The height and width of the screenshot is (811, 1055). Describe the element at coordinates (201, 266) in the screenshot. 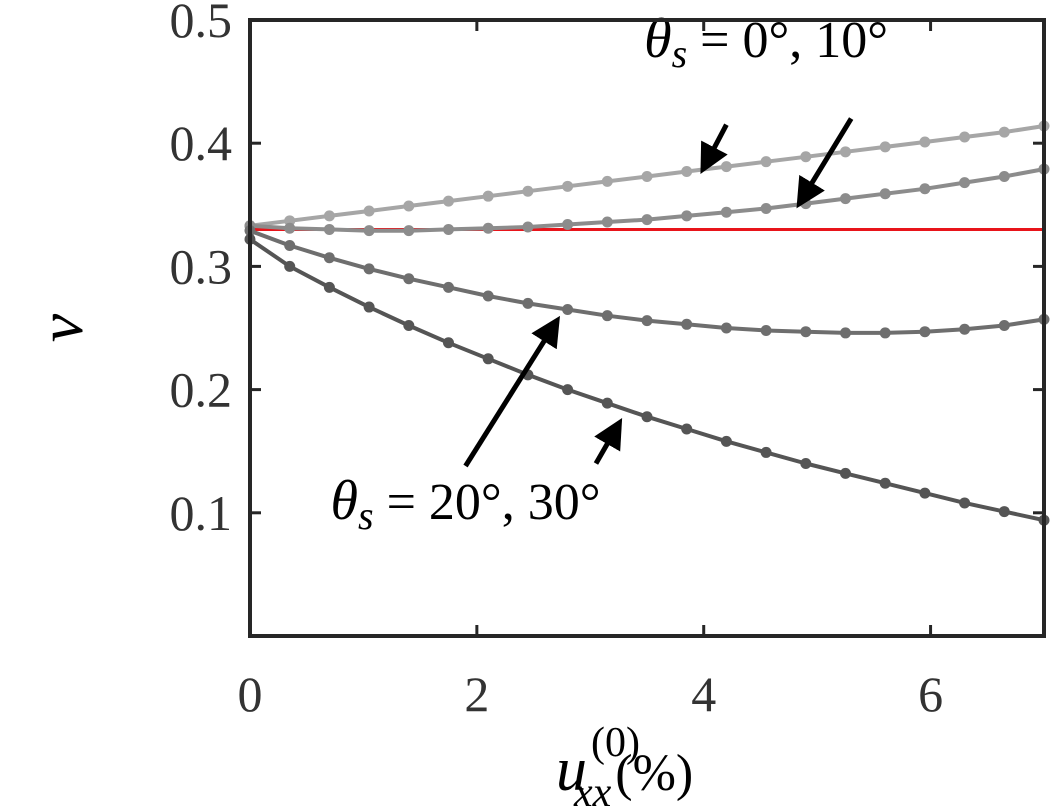

I see `y-tick-label: 0.3` at that location.